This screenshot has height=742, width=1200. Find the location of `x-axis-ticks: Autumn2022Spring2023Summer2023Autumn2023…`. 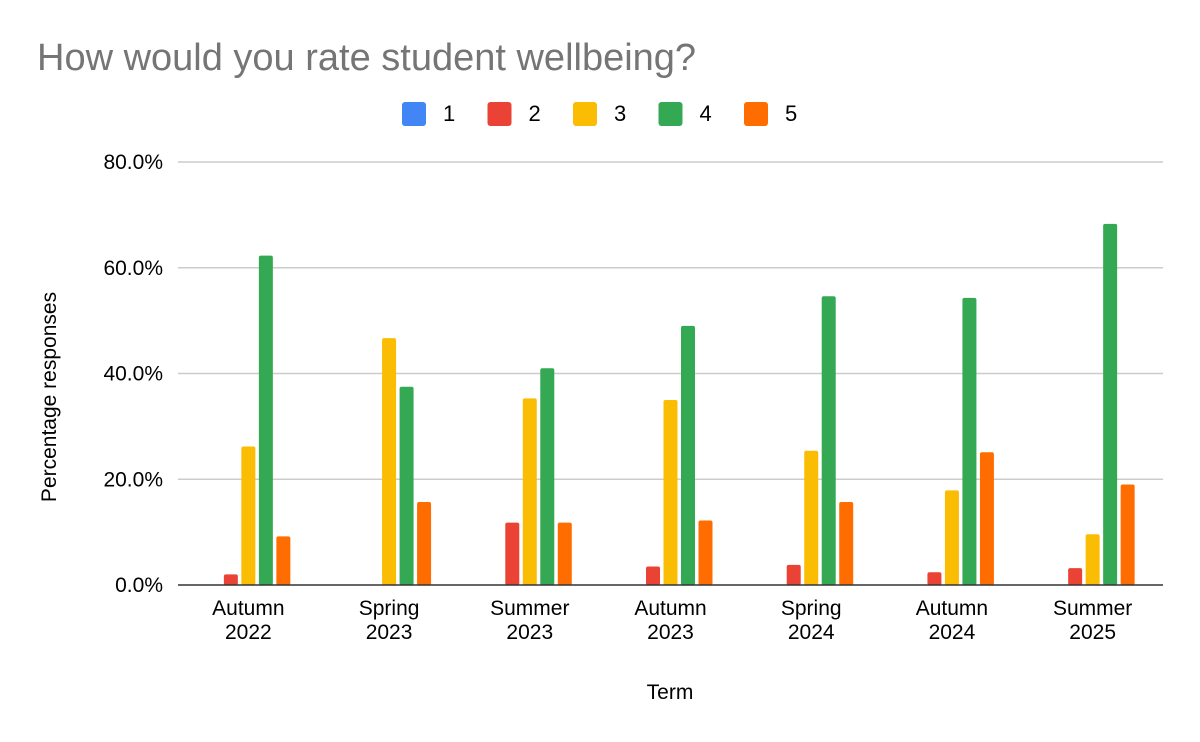

x-axis-ticks: Autumn2022Spring2023Summer2023Autumn2023… is located at coordinates (672, 620).